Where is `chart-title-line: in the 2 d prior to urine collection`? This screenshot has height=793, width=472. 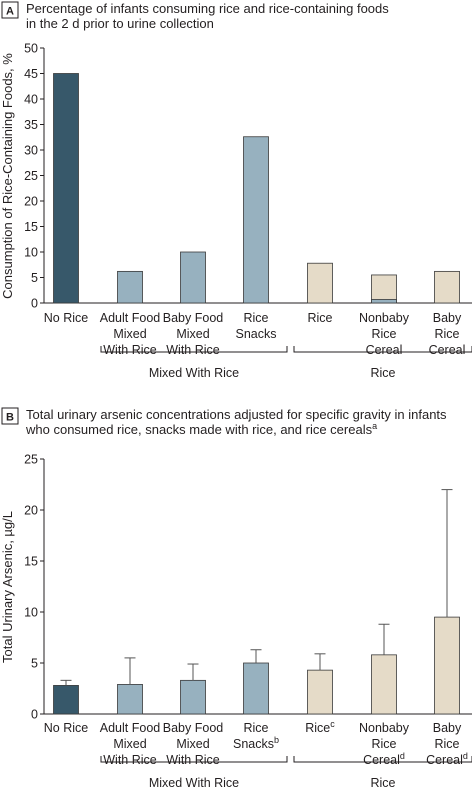 chart-title-line: in the 2 d prior to urine collection is located at coordinates (120, 23).